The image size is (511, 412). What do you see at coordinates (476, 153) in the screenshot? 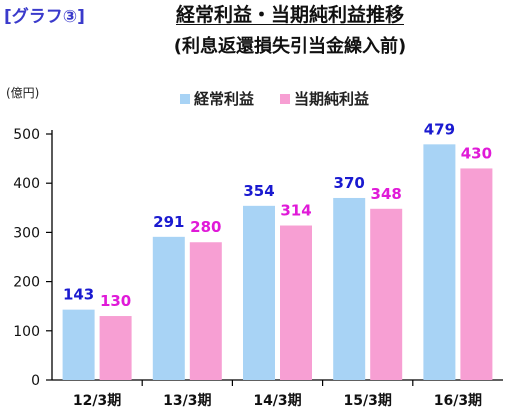
I see `data-label-net-income-4: 430` at bounding box center [476, 153].